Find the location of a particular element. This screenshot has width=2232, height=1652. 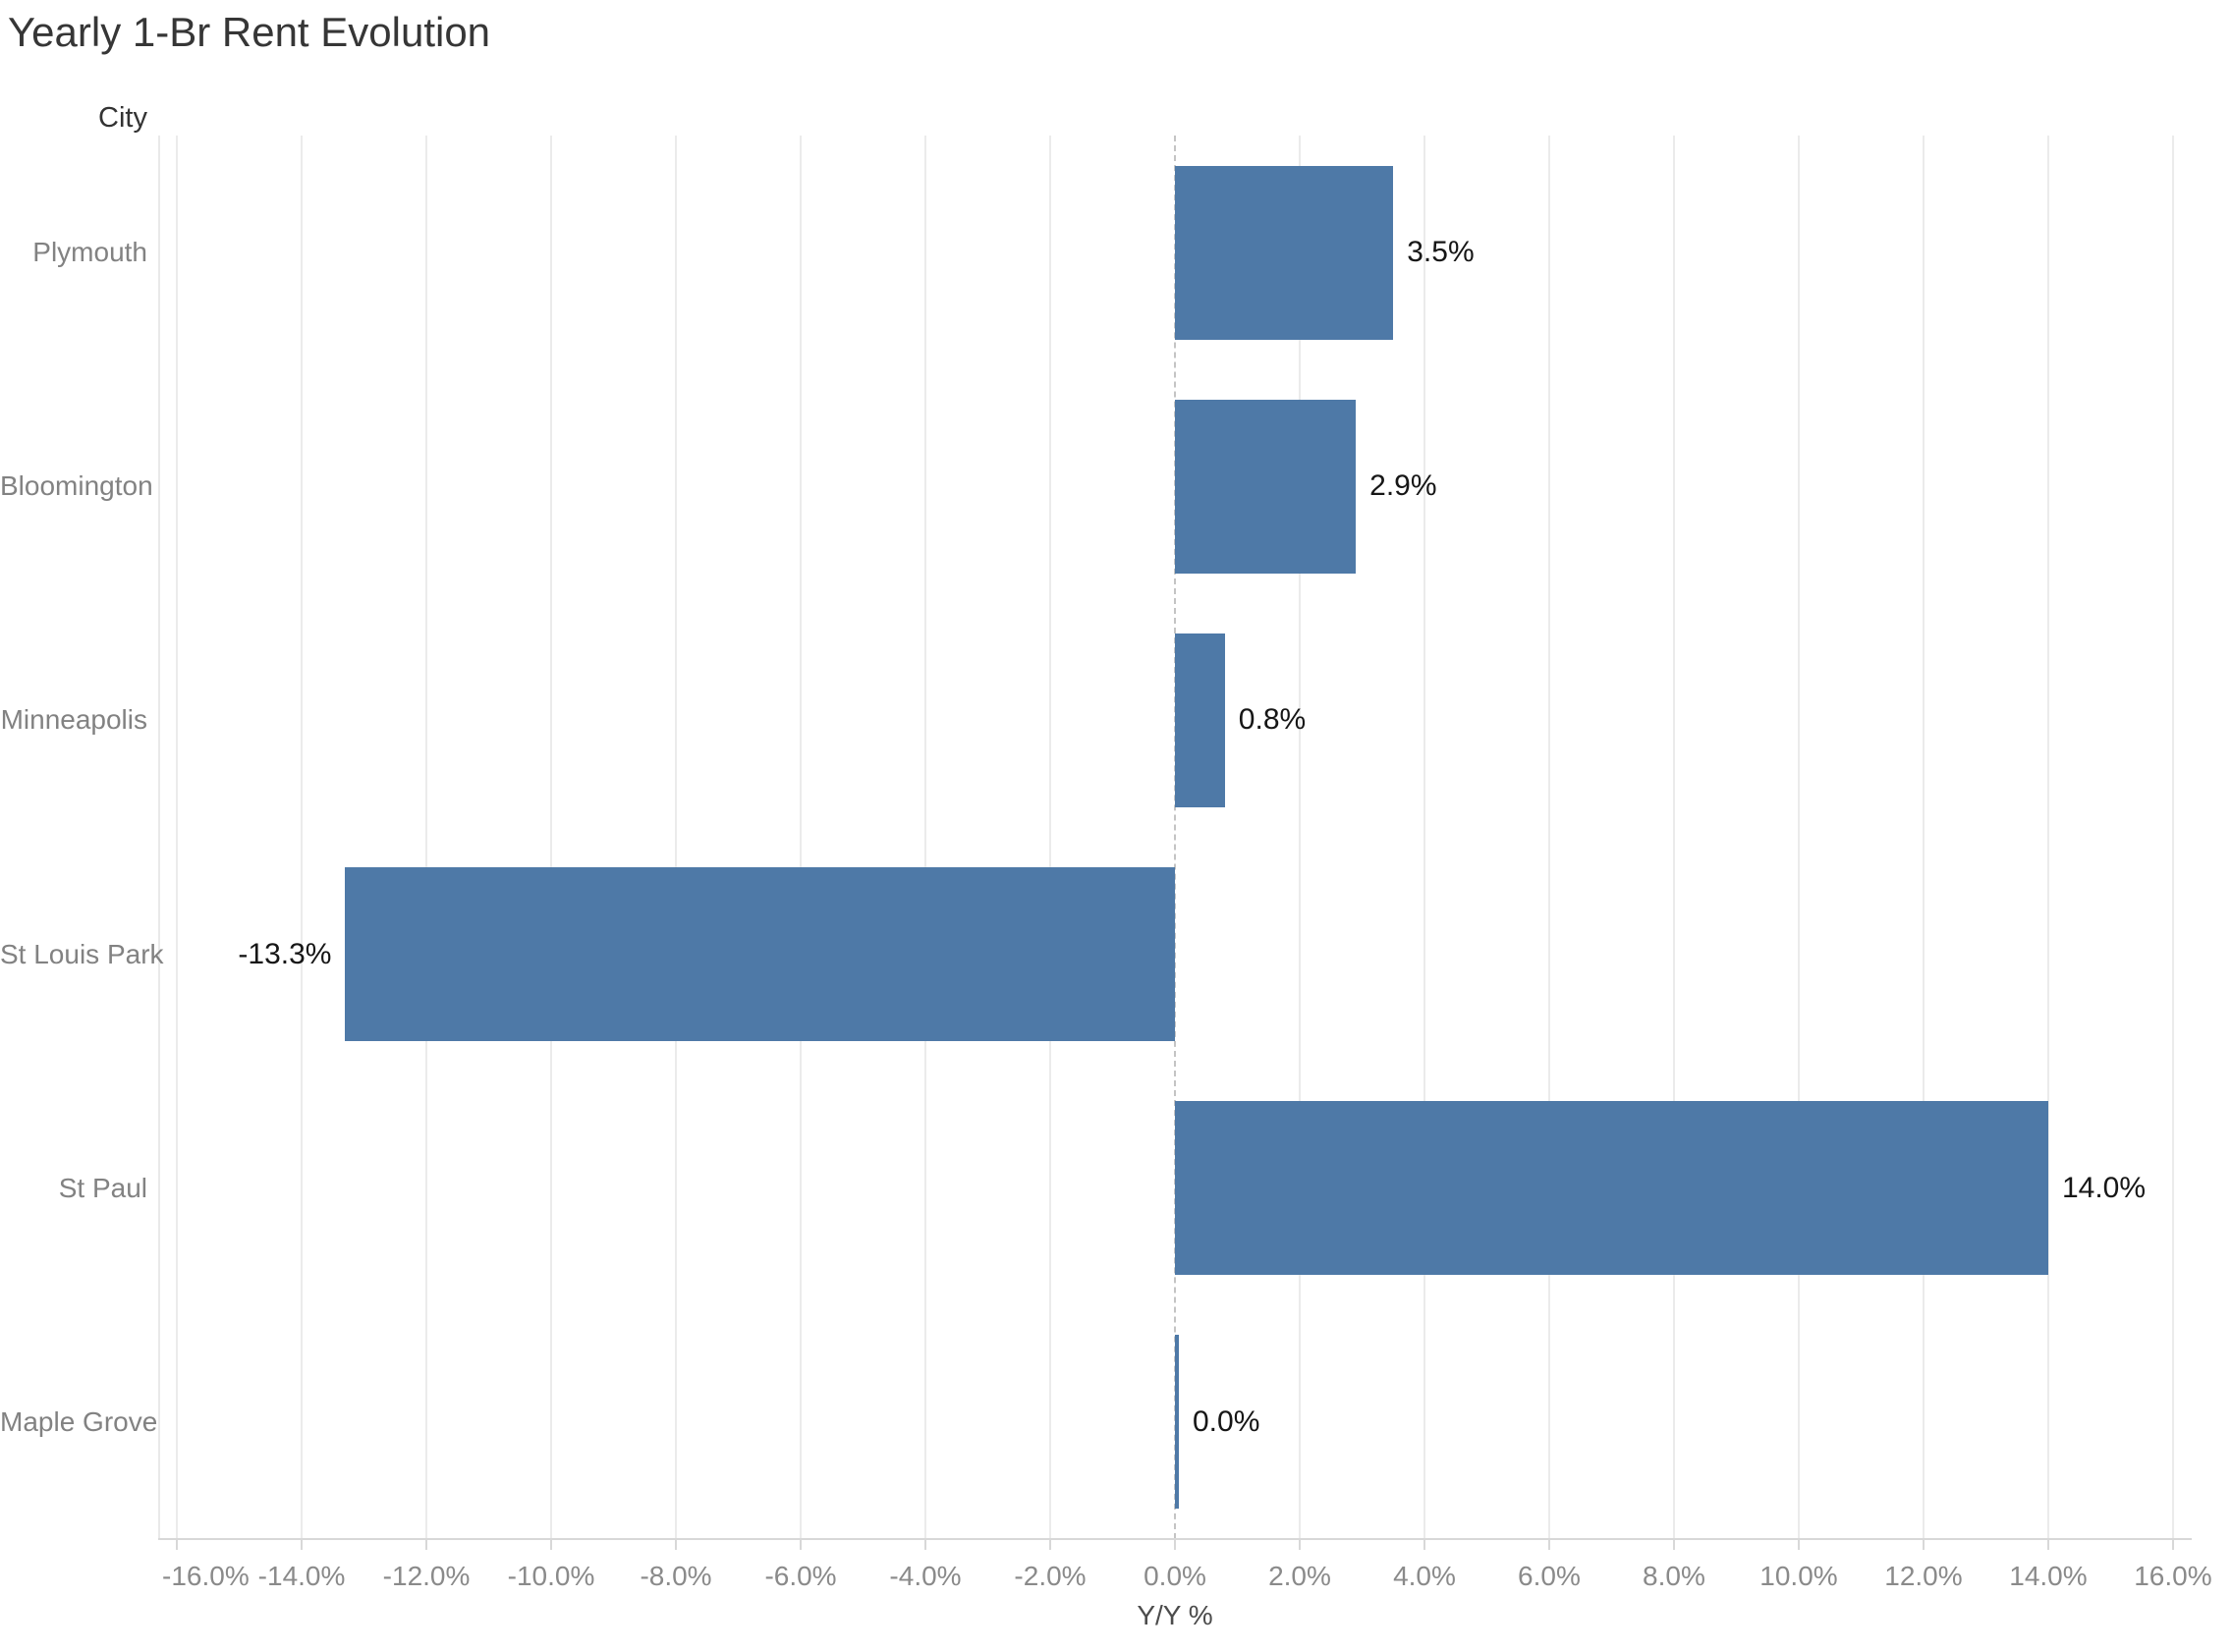

tick-mark--16 is located at coordinates (177, 1545).